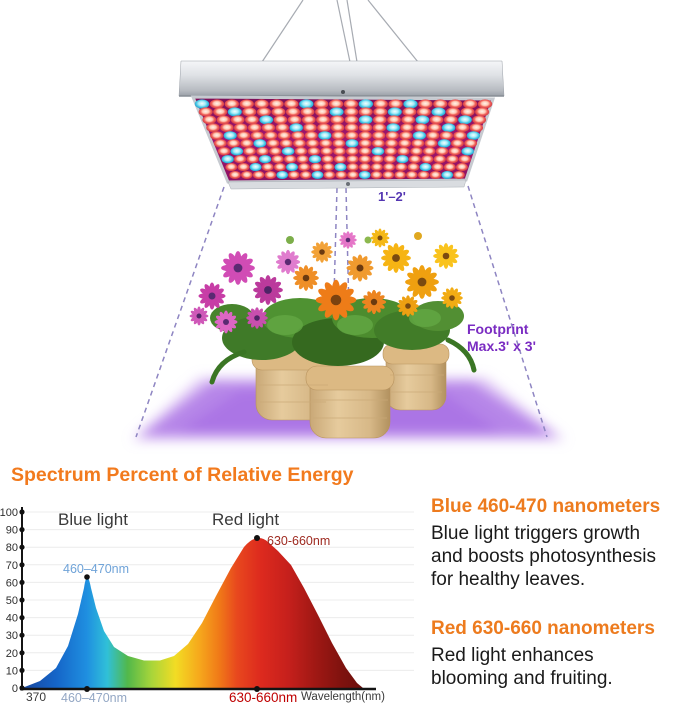  I want to click on pot-center-rim, so click(350, 378).